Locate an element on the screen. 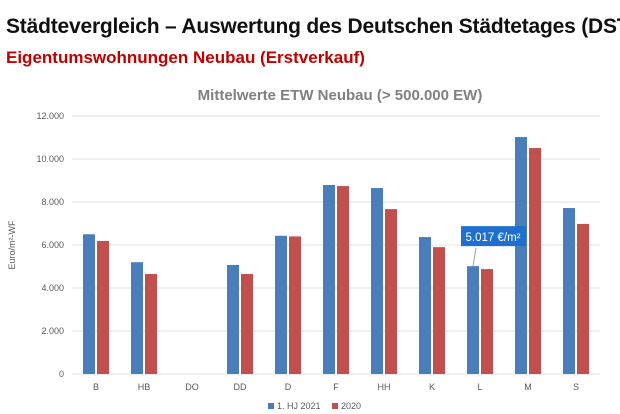 This screenshot has width=620, height=414. annotation-leader is located at coordinates (474, 257).